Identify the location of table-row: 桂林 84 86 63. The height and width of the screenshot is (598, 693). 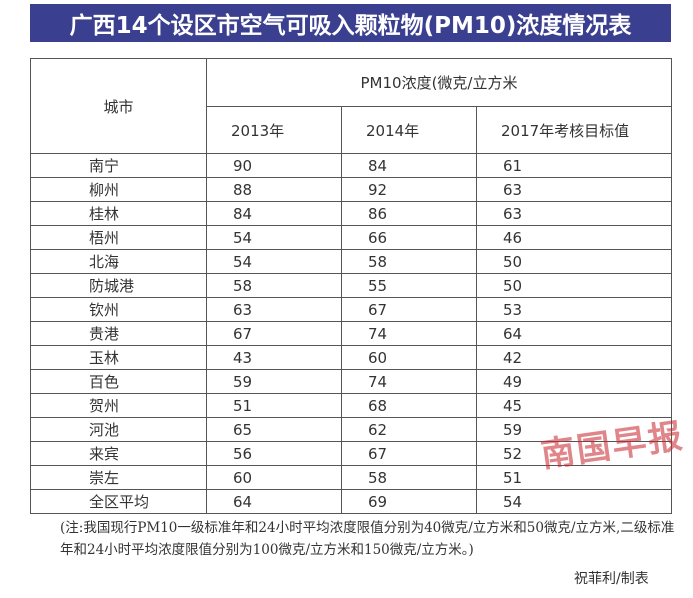
(351, 213).